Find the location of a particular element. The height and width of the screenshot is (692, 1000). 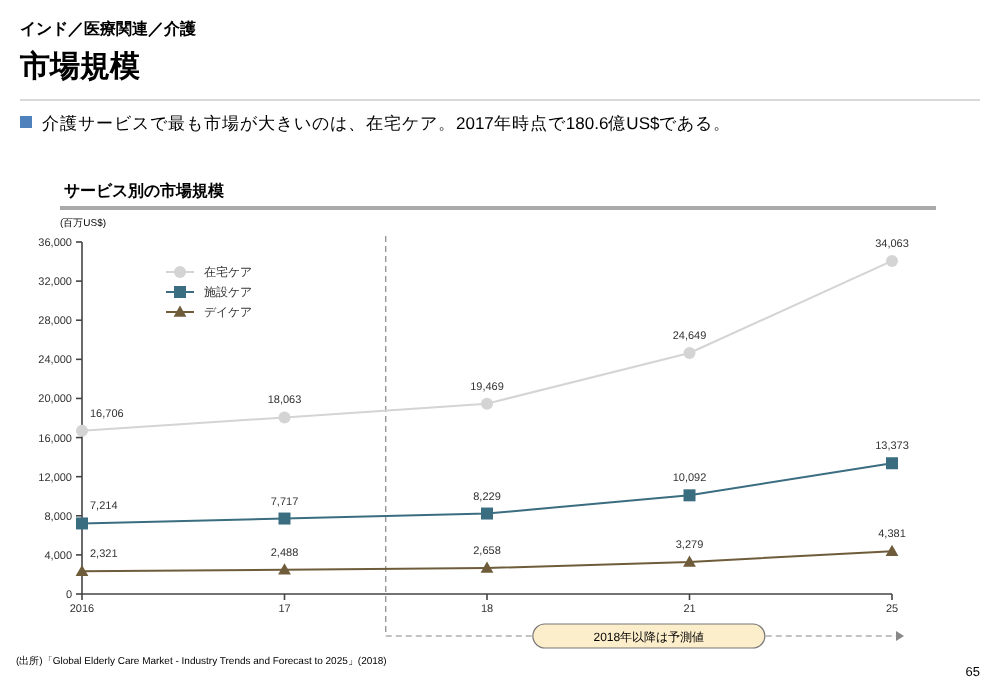

text: サービス別の市場規模 is located at coordinates (145, 190).